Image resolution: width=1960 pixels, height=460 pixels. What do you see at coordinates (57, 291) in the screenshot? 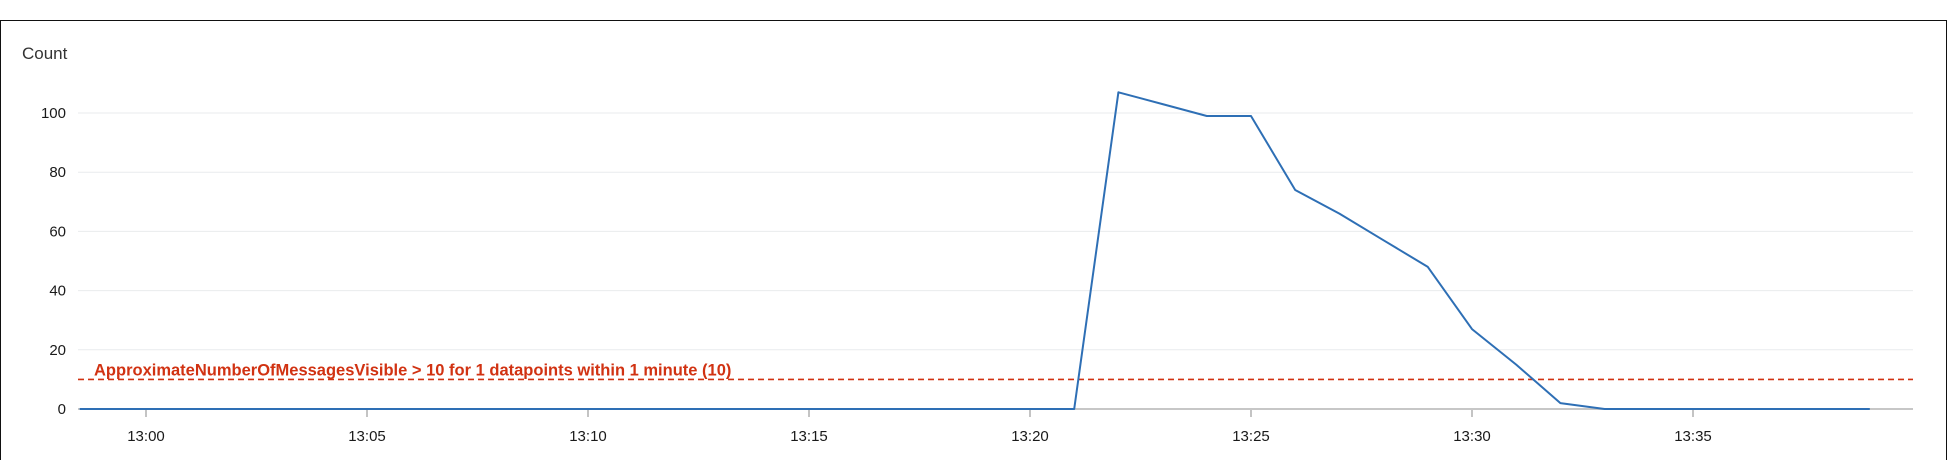
I see `y-tick-label: 40` at bounding box center [57, 291].